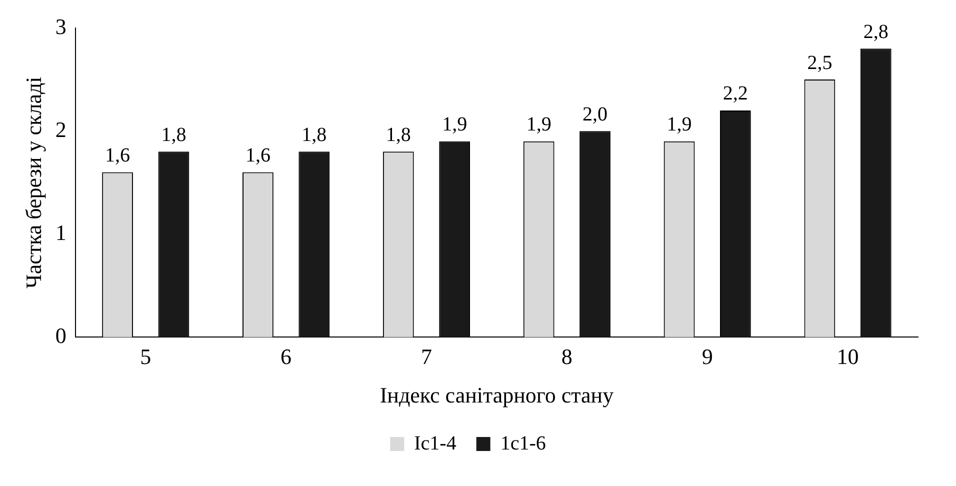 The image size is (956, 486). Describe the element at coordinates (523, 443) in the screenshot. I see `legend-label: 1c1-6` at that location.